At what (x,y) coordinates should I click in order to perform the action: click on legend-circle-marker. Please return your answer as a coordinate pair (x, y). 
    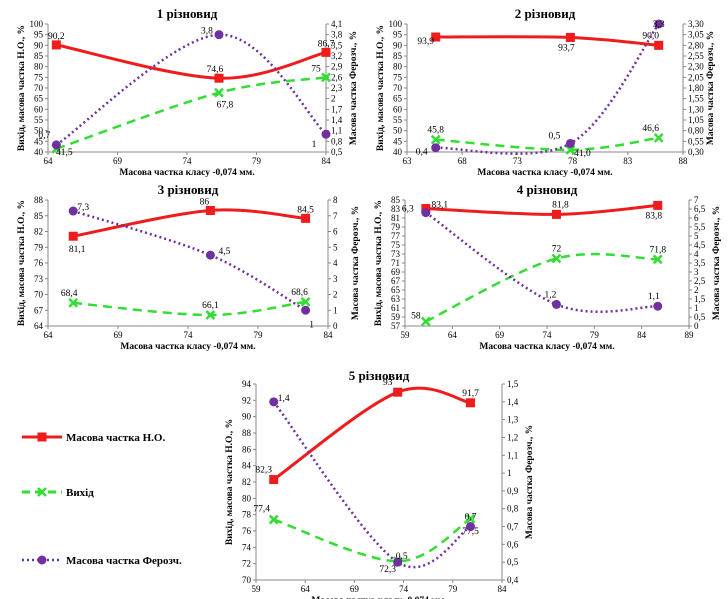
    Looking at the image, I should click on (42, 560).